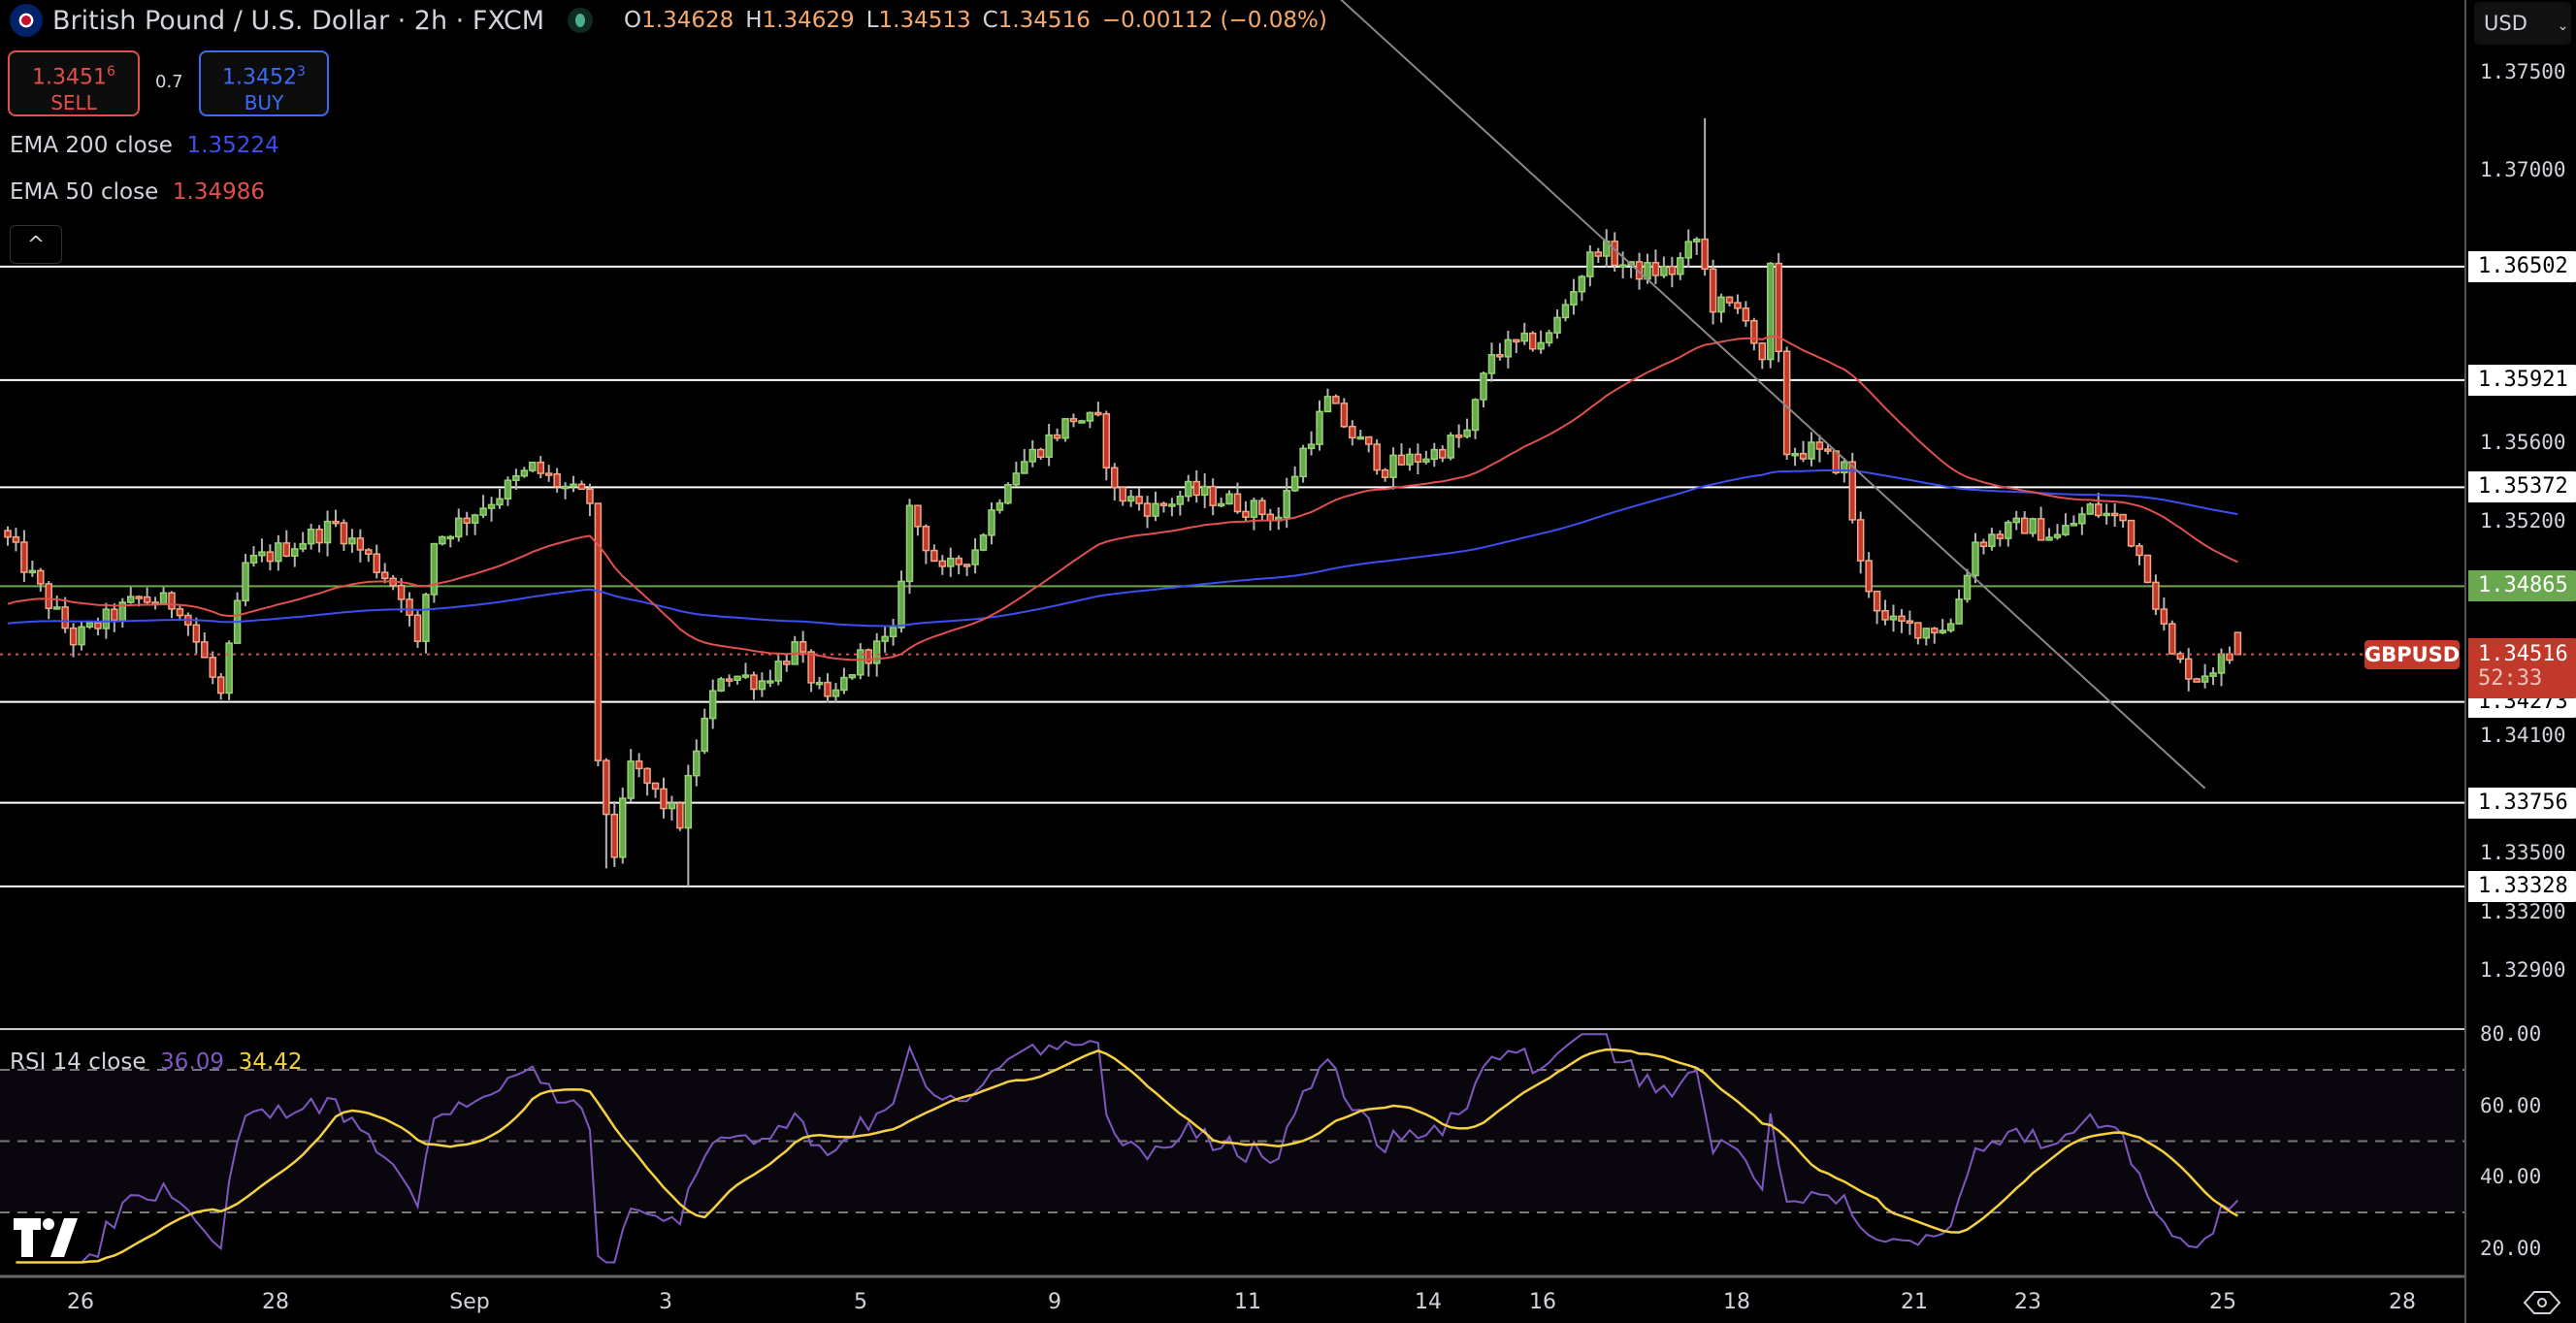 Image resolution: width=2576 pixels, height=1323 pixels. What do you see at coordinates (581, 20) in the screenshot?
I see `market-status-icon` at bounding box center [581, 20].